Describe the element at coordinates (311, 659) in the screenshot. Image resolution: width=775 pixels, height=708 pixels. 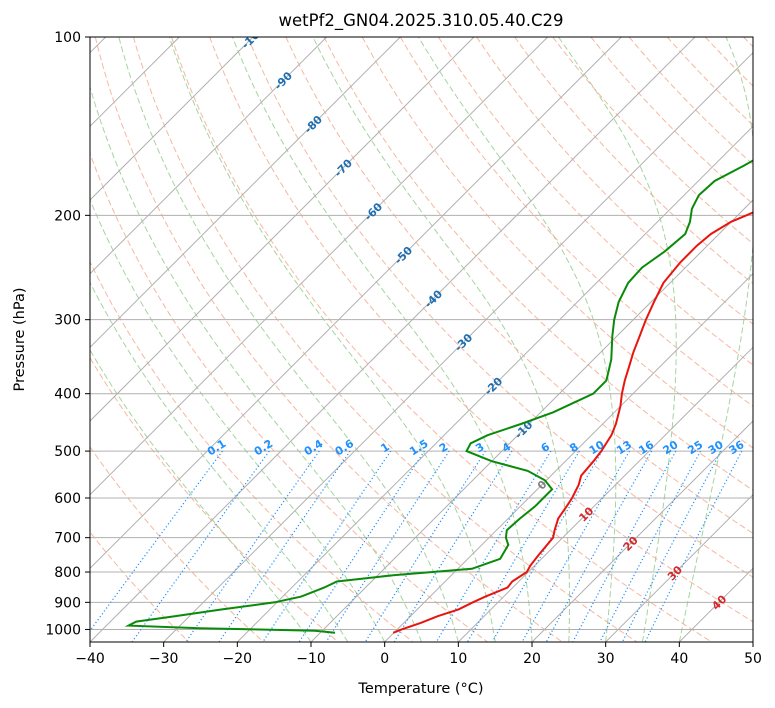
I see `x-tick-label: −10` at that location.